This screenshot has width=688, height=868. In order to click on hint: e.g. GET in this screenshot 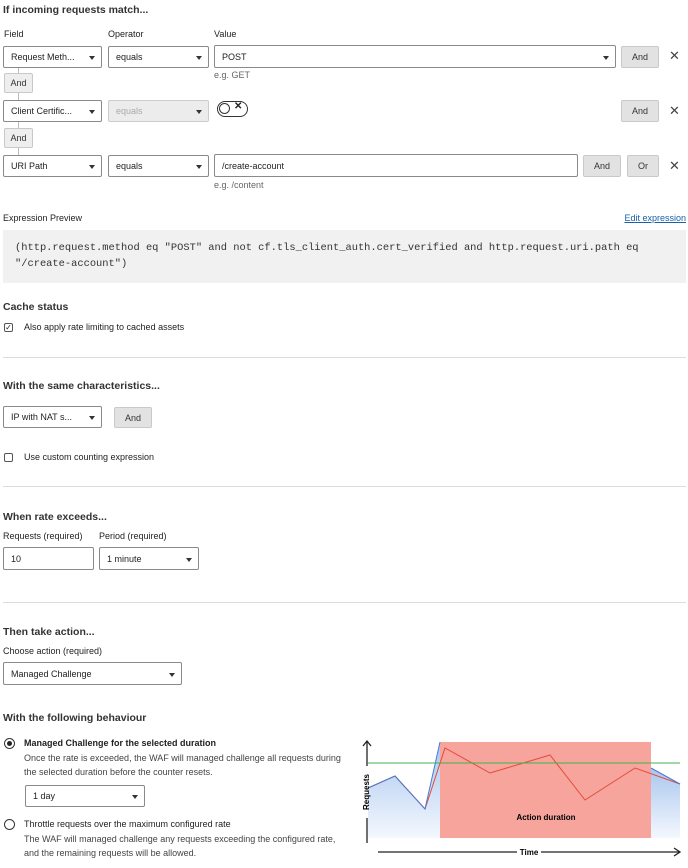, I will do `click(232, 75)`.